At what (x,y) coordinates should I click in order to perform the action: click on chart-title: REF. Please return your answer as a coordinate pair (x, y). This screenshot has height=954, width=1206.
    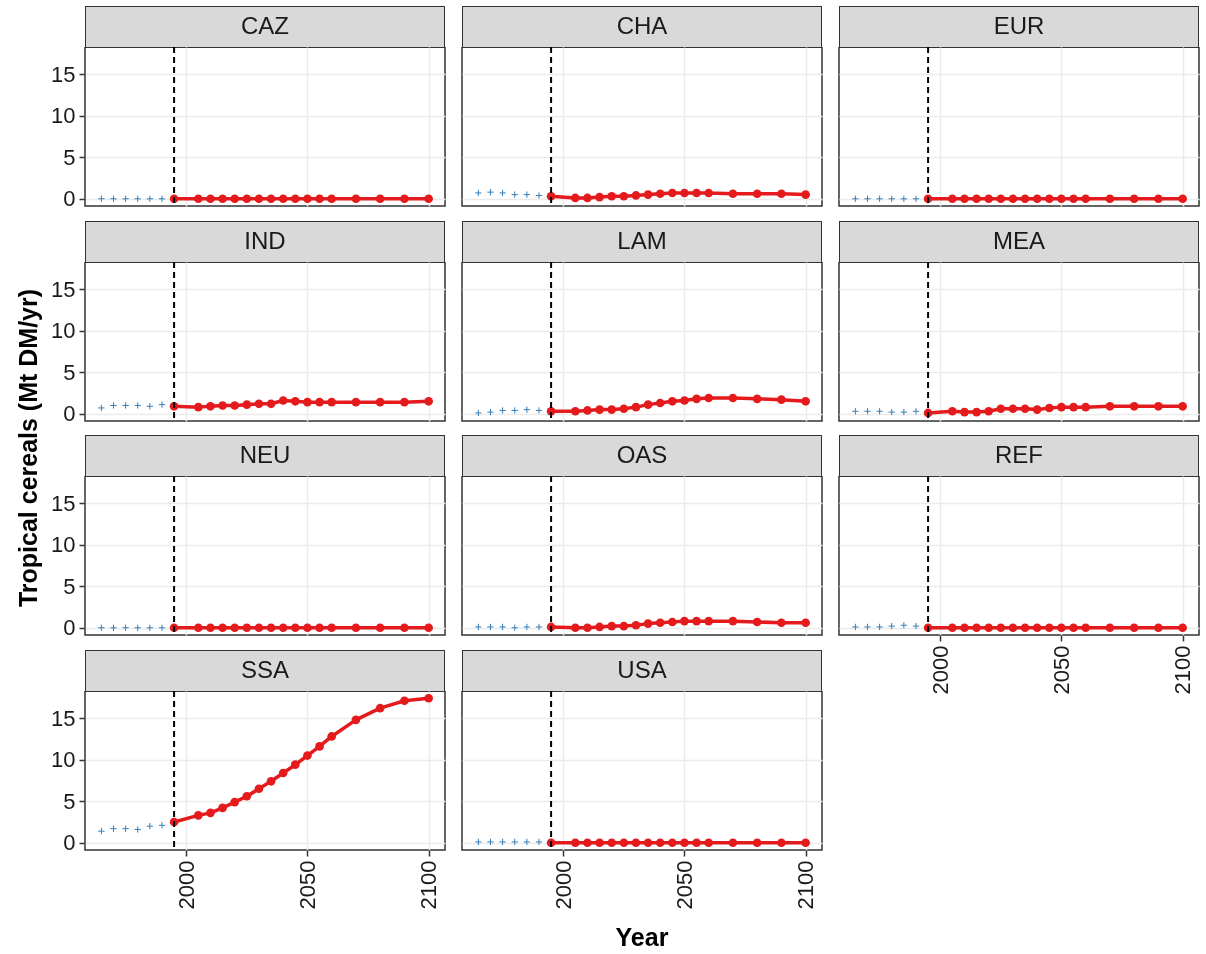
    Looking at the image, I should click on (1019, 456).